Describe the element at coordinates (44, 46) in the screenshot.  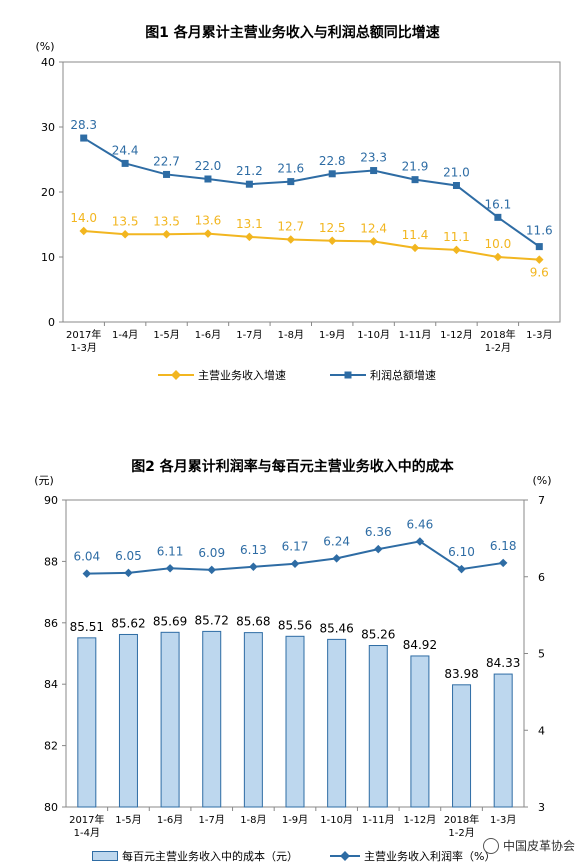
I see `chart1-y-unit: (%)` at that location.